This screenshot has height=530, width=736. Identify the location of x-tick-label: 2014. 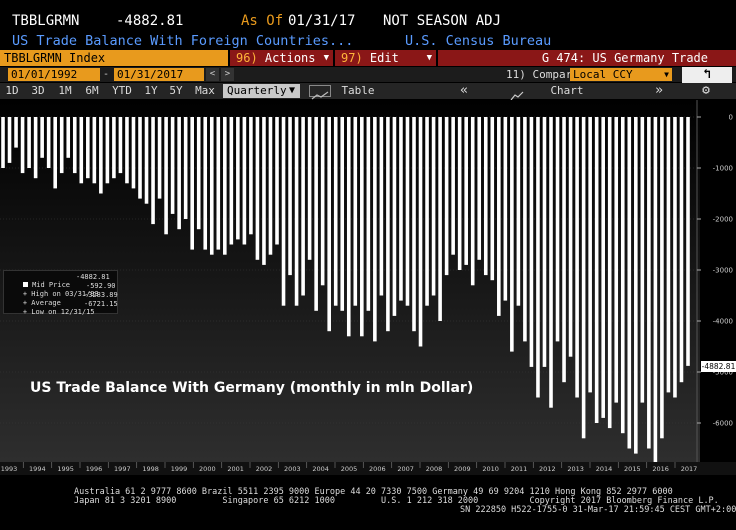
(604, 469).